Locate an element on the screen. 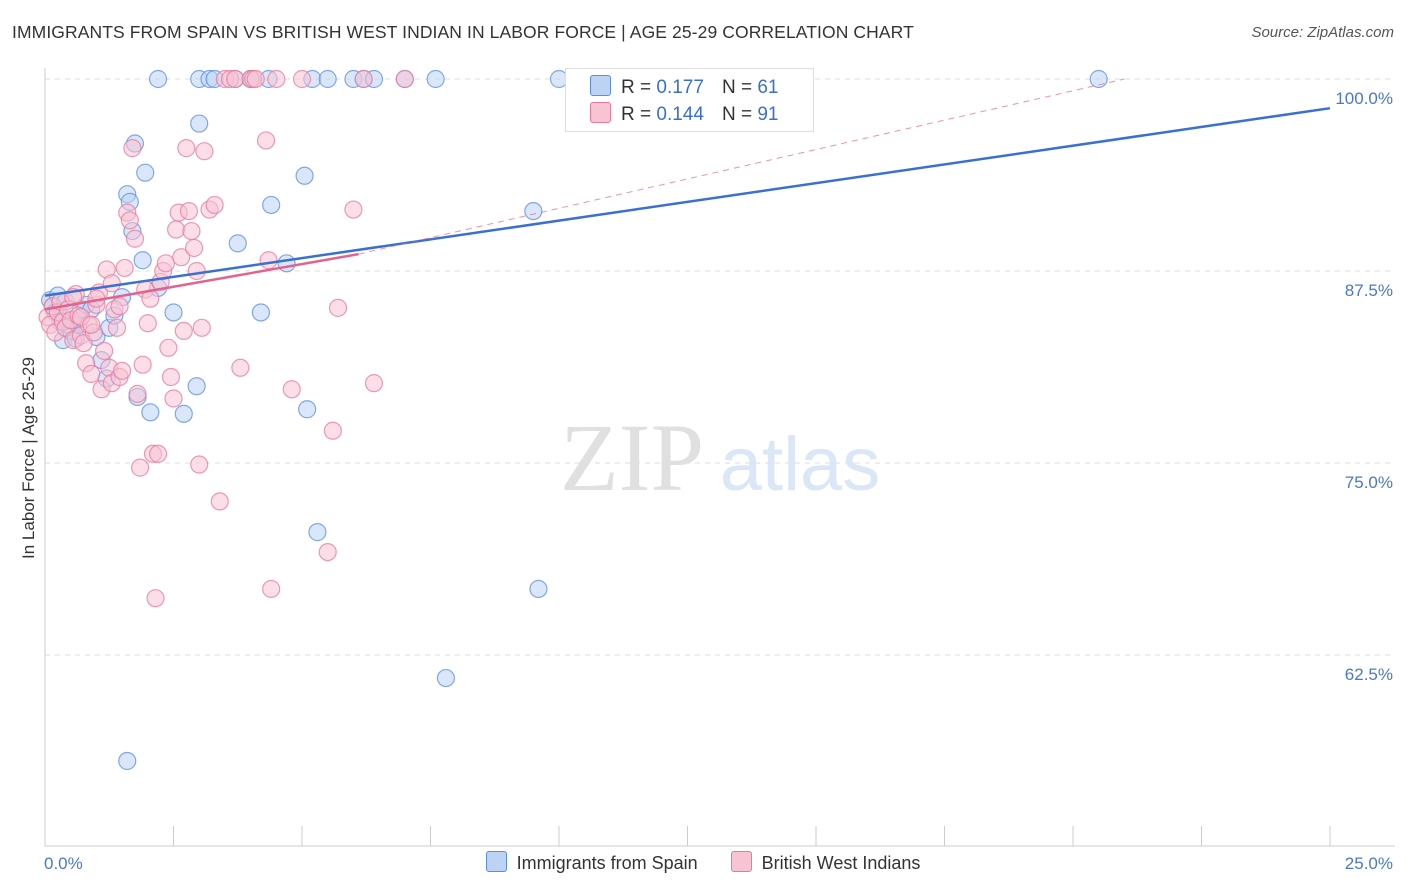 The width and height of the screenshot is (1406, 892). n-value-bwi: 91 is located at coordinates (768, 114).